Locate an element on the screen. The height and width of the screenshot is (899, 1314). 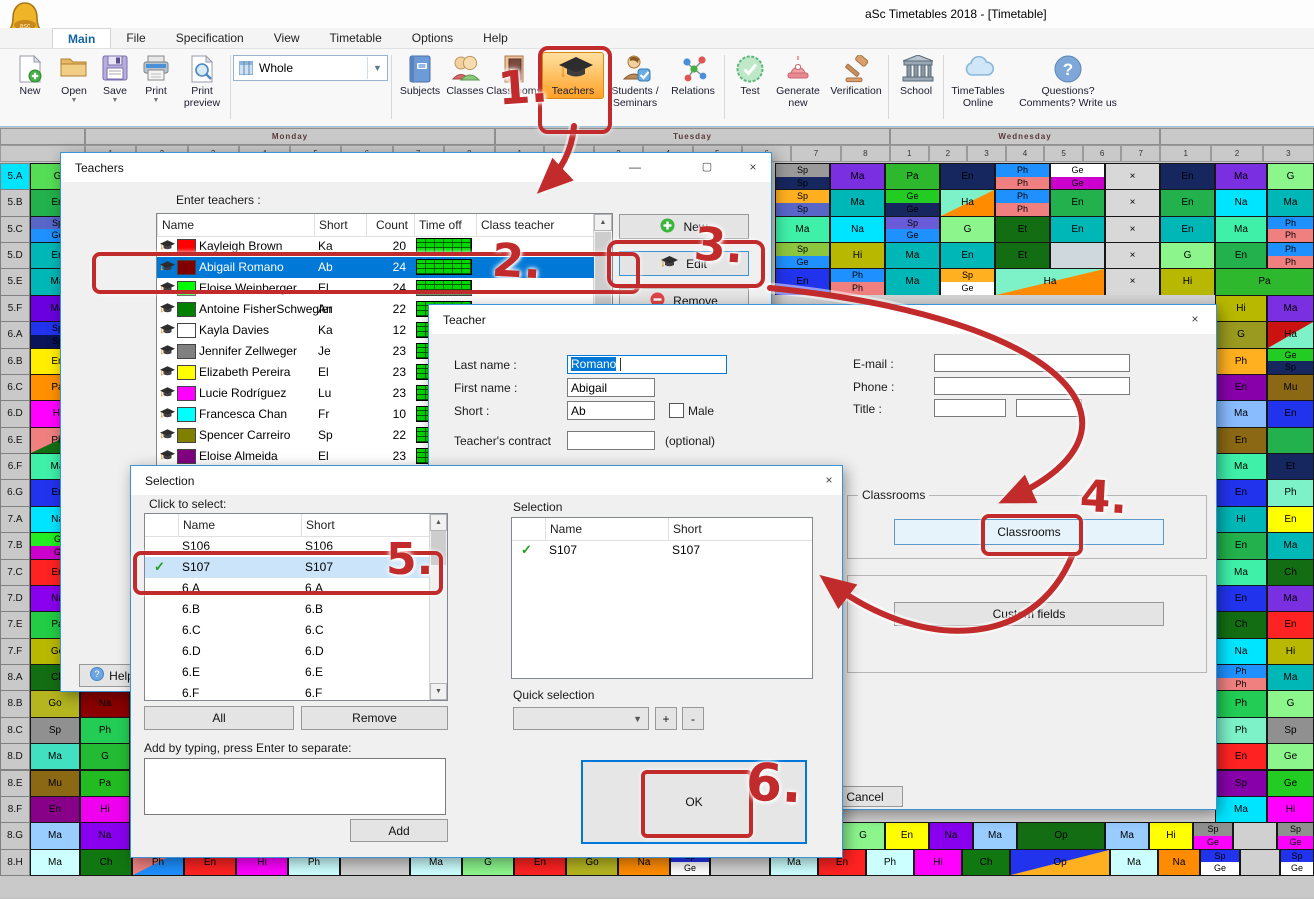
add-by-typing-textarea is located at coordinates (295, 786).